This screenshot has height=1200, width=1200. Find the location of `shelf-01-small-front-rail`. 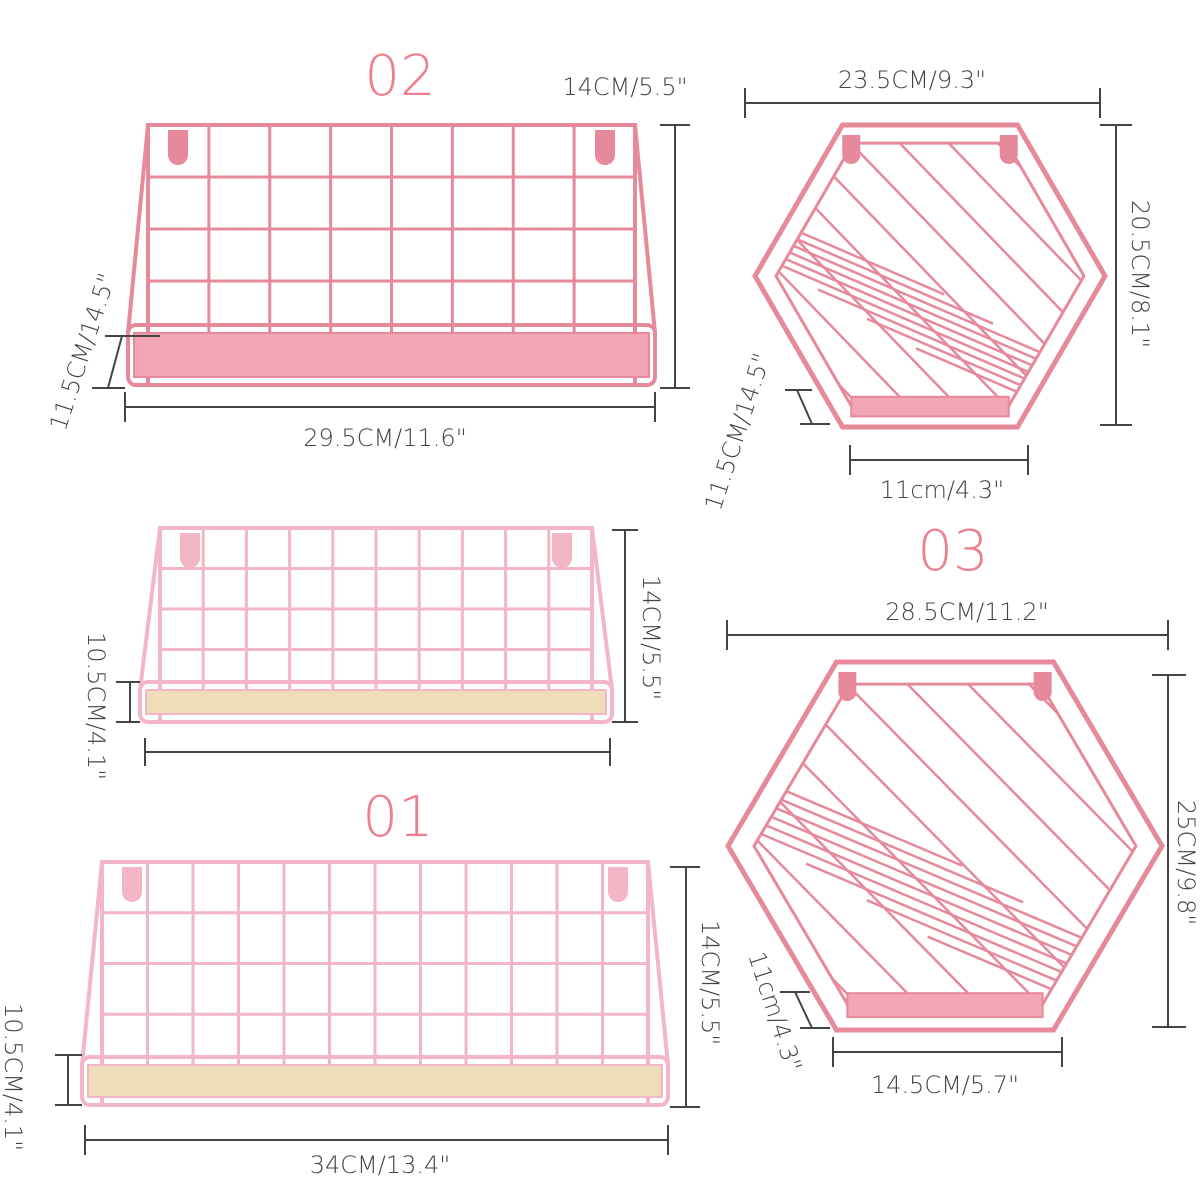

shelf-01-small-front-rail is located at coordinates (376, 702).